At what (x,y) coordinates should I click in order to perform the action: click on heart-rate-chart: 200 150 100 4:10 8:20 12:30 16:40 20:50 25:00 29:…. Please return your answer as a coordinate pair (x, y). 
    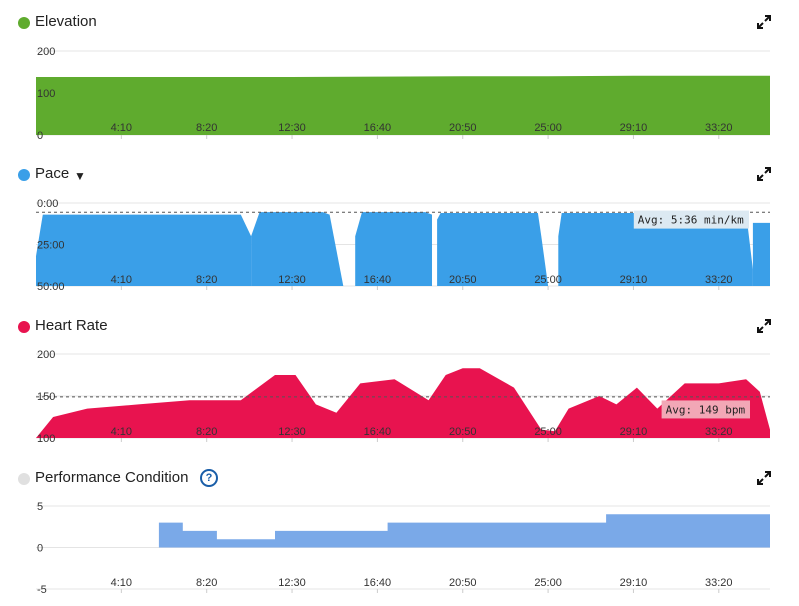
    Looking at the image, I should click on (403, 397).